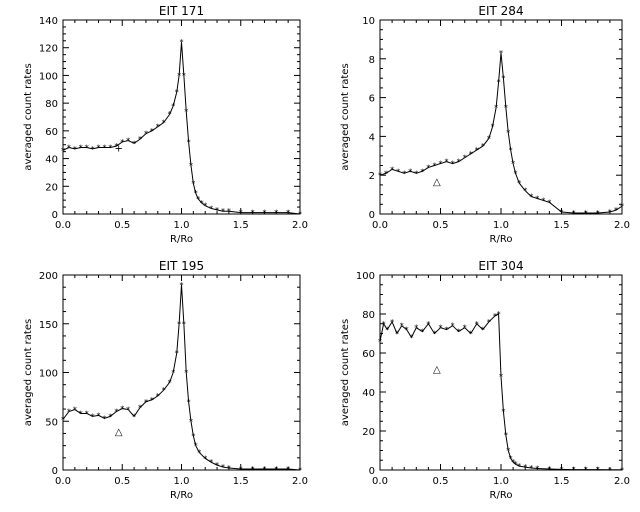  Describe the element at coordinates (181, 495) in the screenshot. I see `x-axis-label: R/Ro` at that location.